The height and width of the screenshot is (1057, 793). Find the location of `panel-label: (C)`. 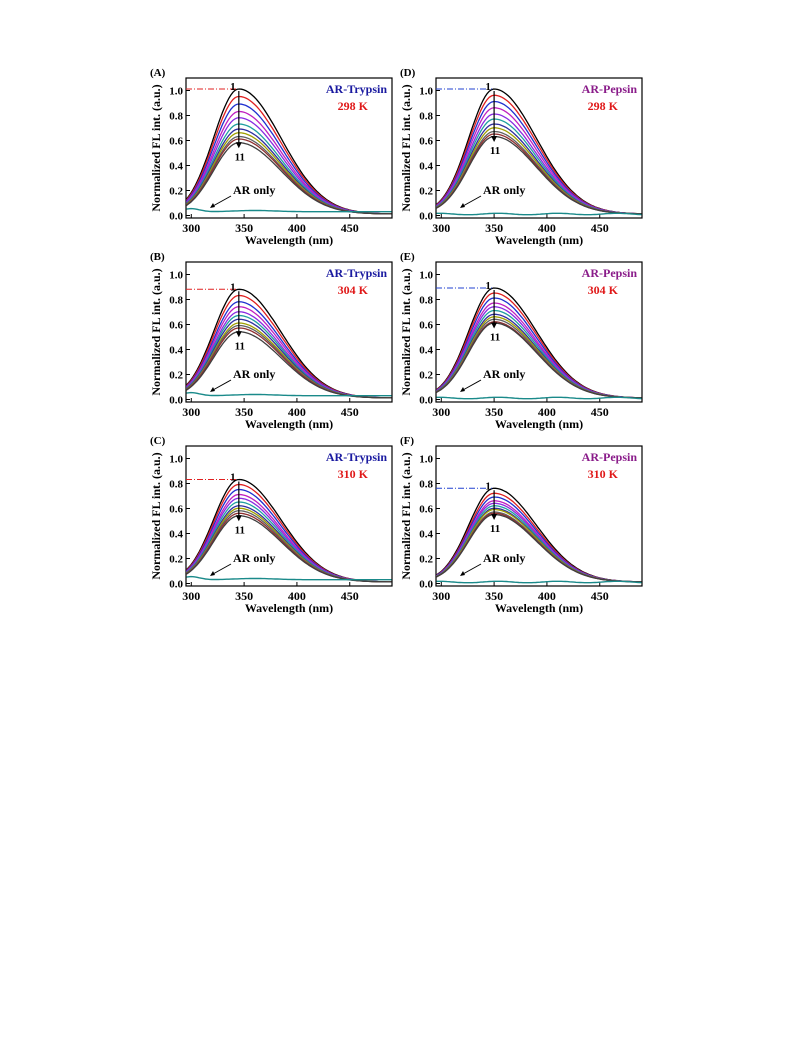

panel-label: (C) is located at coordinates (158, 441).